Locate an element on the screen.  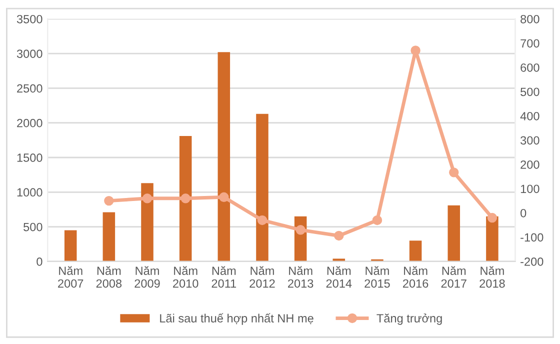
x-tick-label: Năm 2008 is located at coordinates (109, 277).